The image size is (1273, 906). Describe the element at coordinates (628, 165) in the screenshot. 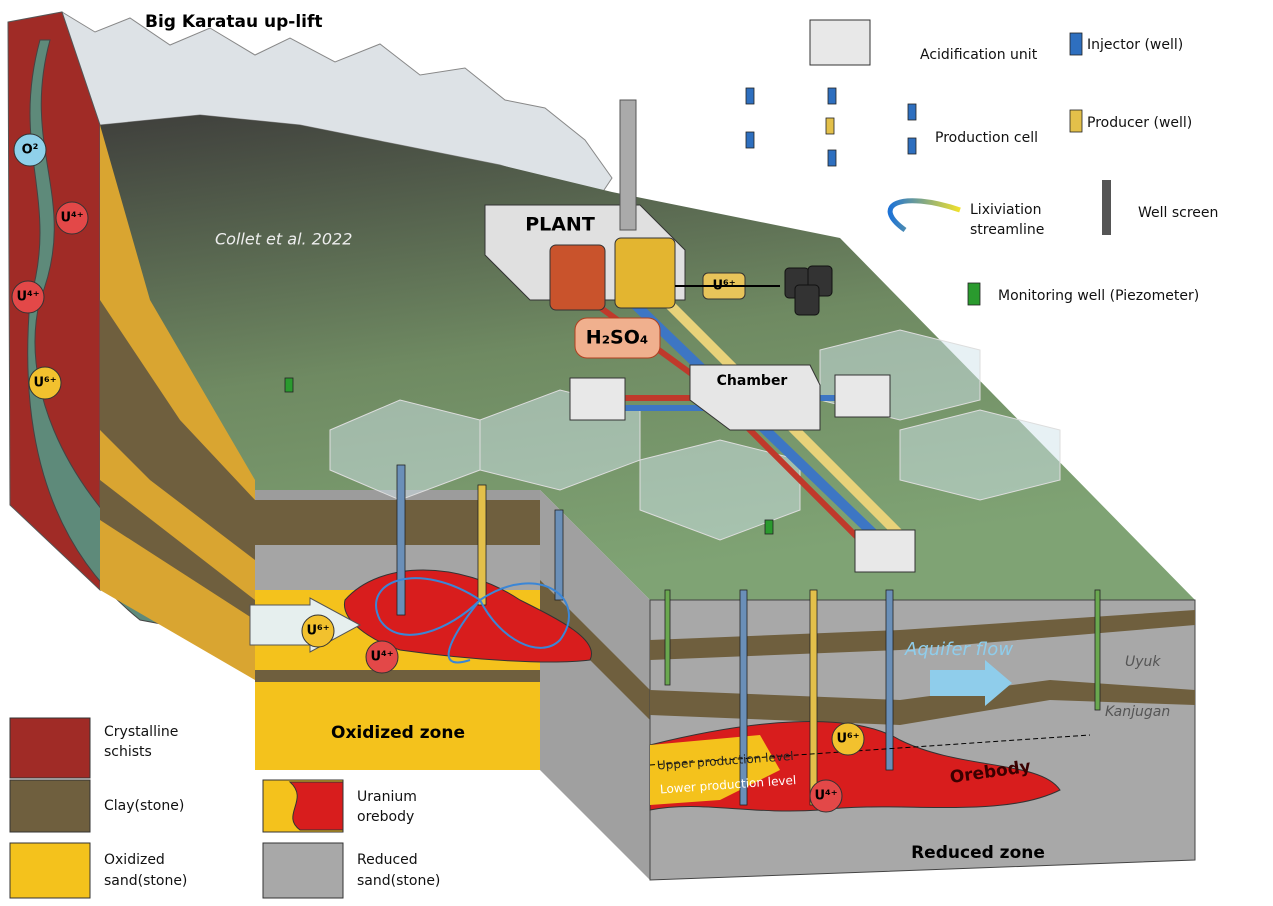

I see `chimney` at that location.